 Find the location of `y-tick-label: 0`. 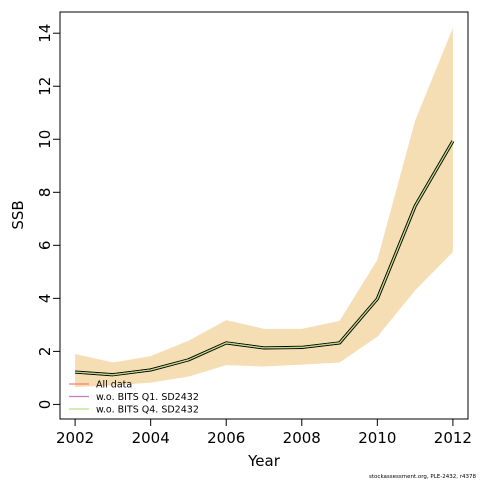

y-tick-label: 0 is located at coordinates (45, 405).